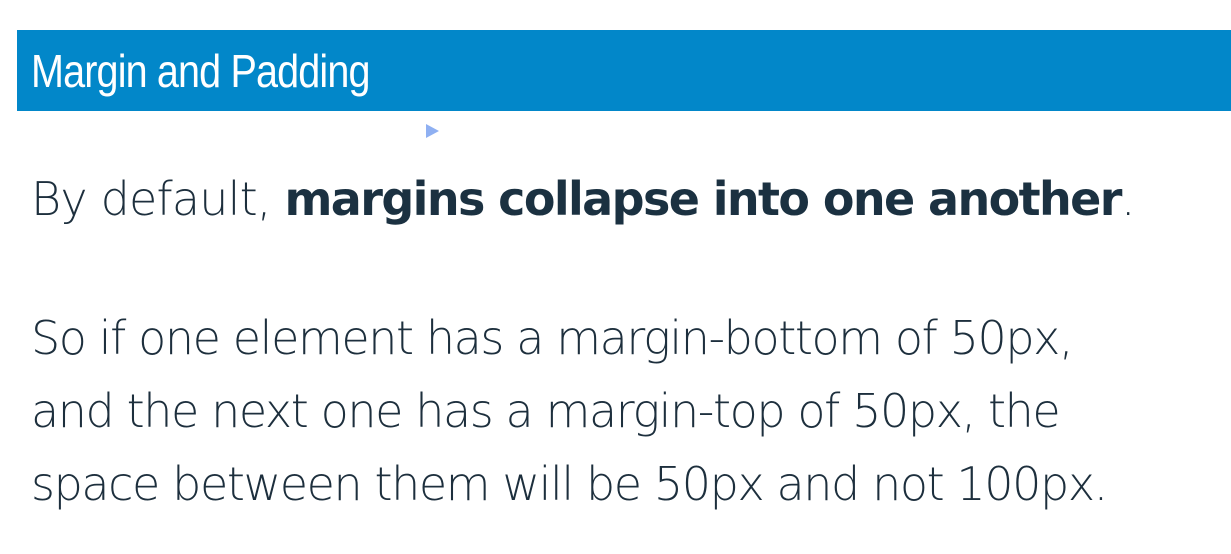 This screenshot has width=1231, height=554. I want to click on intro-suffix: ., so click(1128, 199).